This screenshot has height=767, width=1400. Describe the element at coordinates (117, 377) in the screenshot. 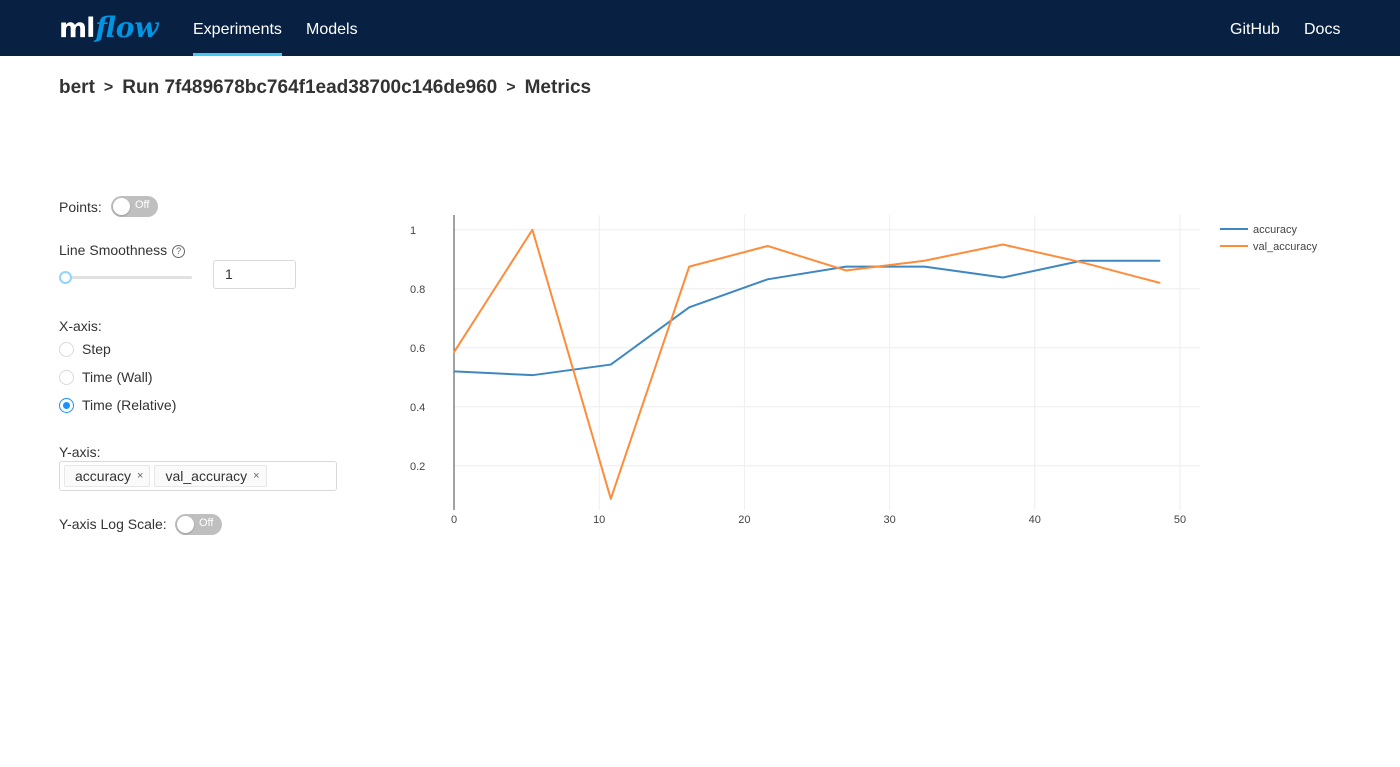

I see `radio-label: Time (Wall)` at that location.